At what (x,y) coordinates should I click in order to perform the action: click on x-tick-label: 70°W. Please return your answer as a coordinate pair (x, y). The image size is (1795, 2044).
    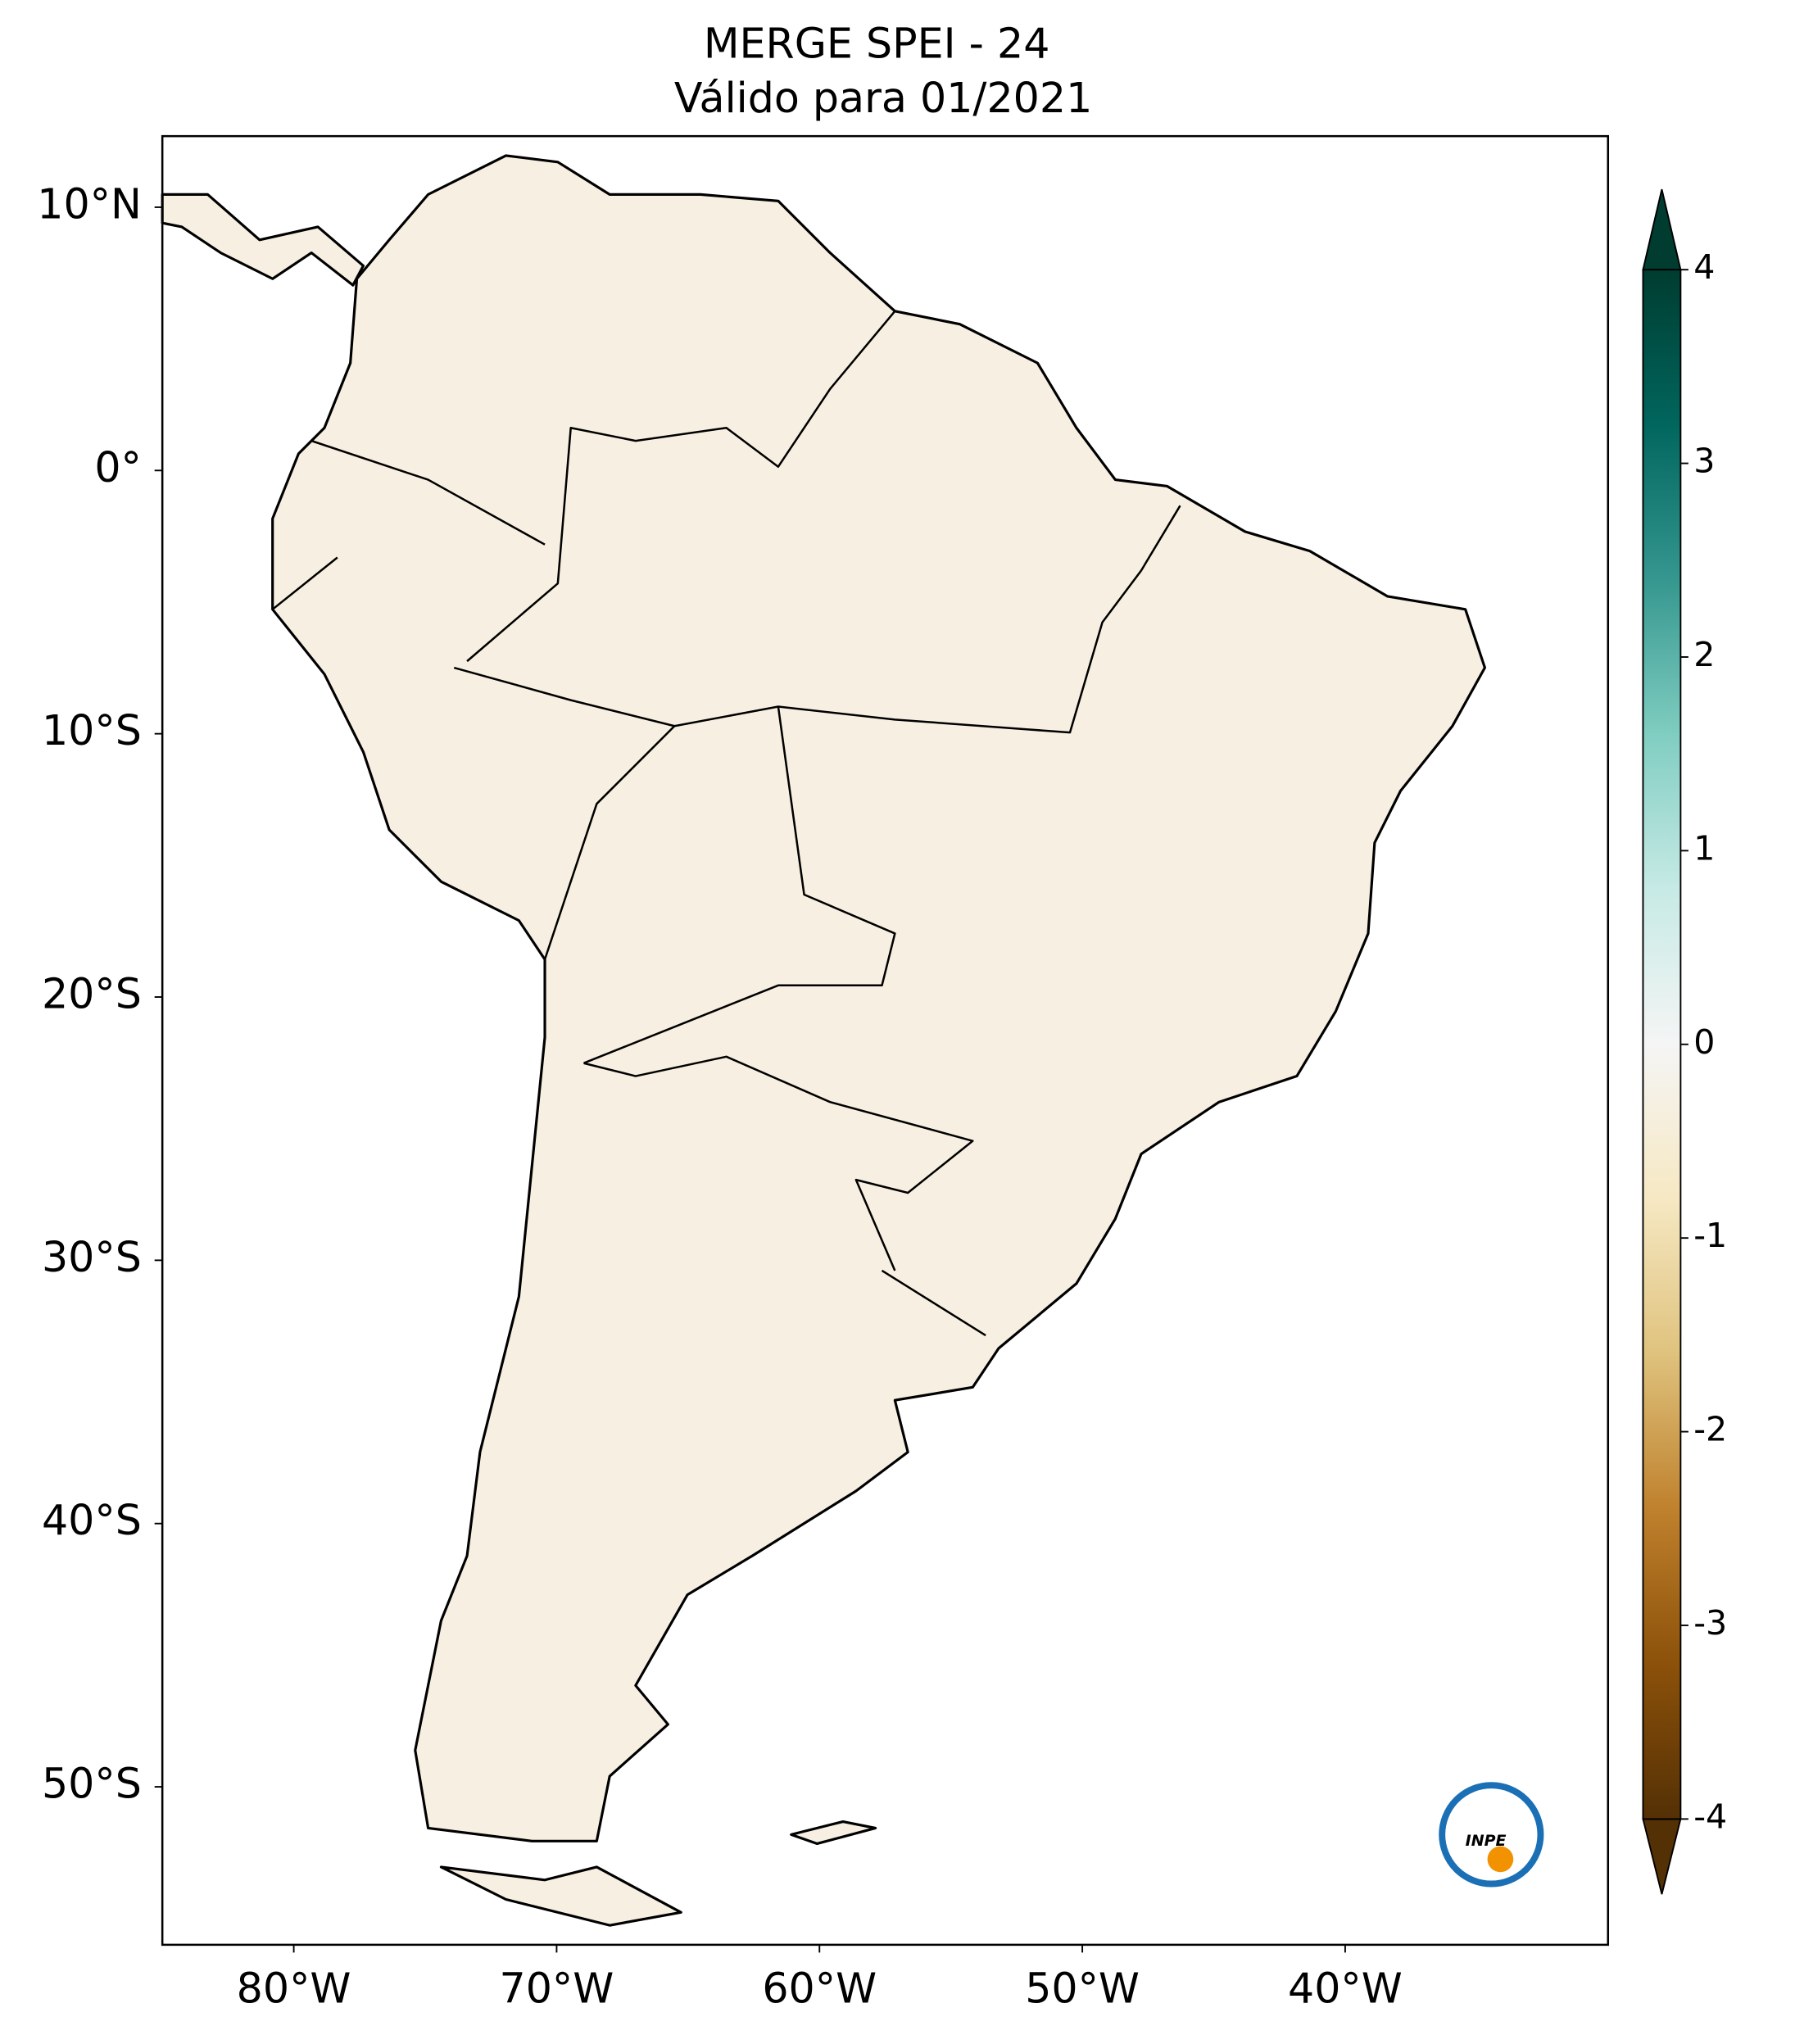
    Looking at the image, I should click on (557, 1988).